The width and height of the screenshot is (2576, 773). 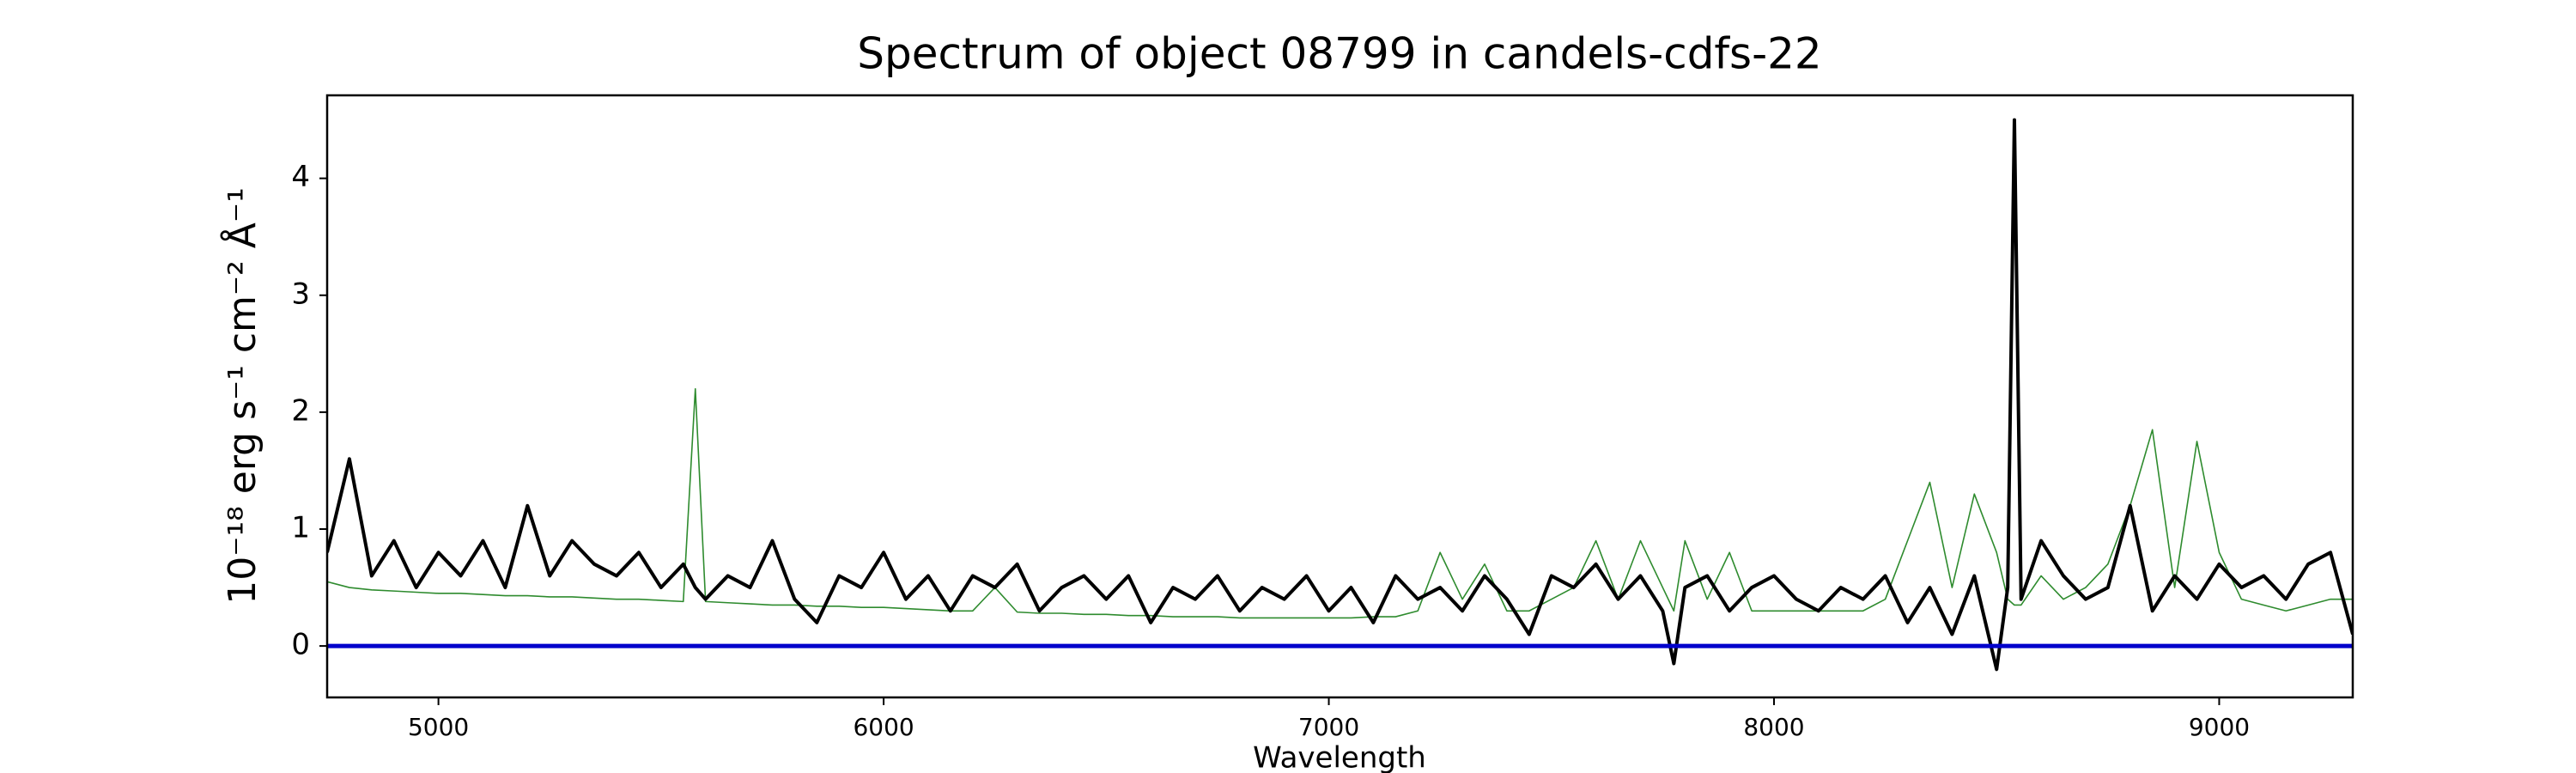 I want to click on y-axis-label: 10⁻¹⁸ erg s⁻¹ cm⁻² Å⁻¹, so click(x=241, y=395).